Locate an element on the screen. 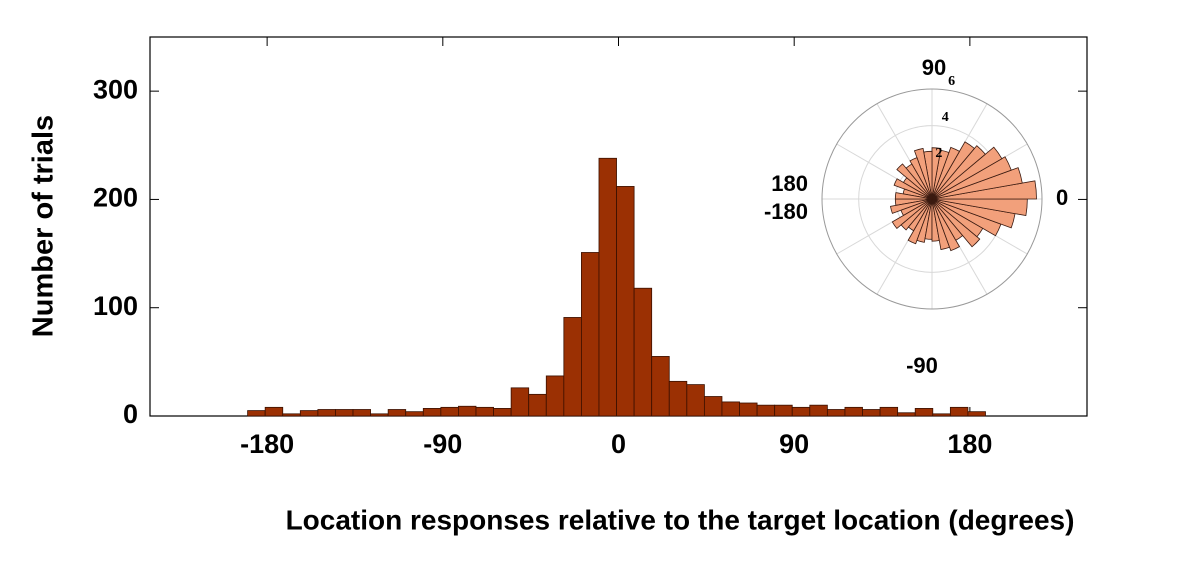  r-tick-label: 4 is located at coordinates (945, 117).